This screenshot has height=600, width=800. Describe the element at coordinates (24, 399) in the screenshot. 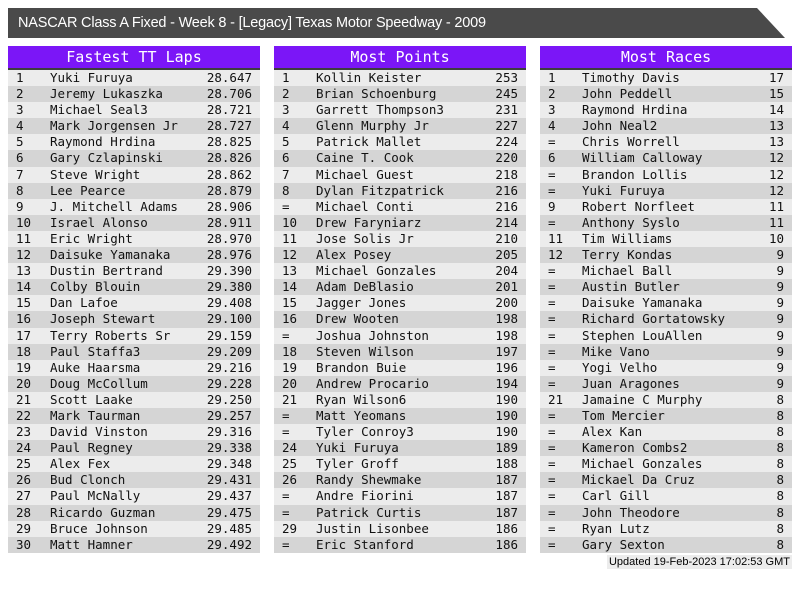

I see `rank-cell: 21` at that location.